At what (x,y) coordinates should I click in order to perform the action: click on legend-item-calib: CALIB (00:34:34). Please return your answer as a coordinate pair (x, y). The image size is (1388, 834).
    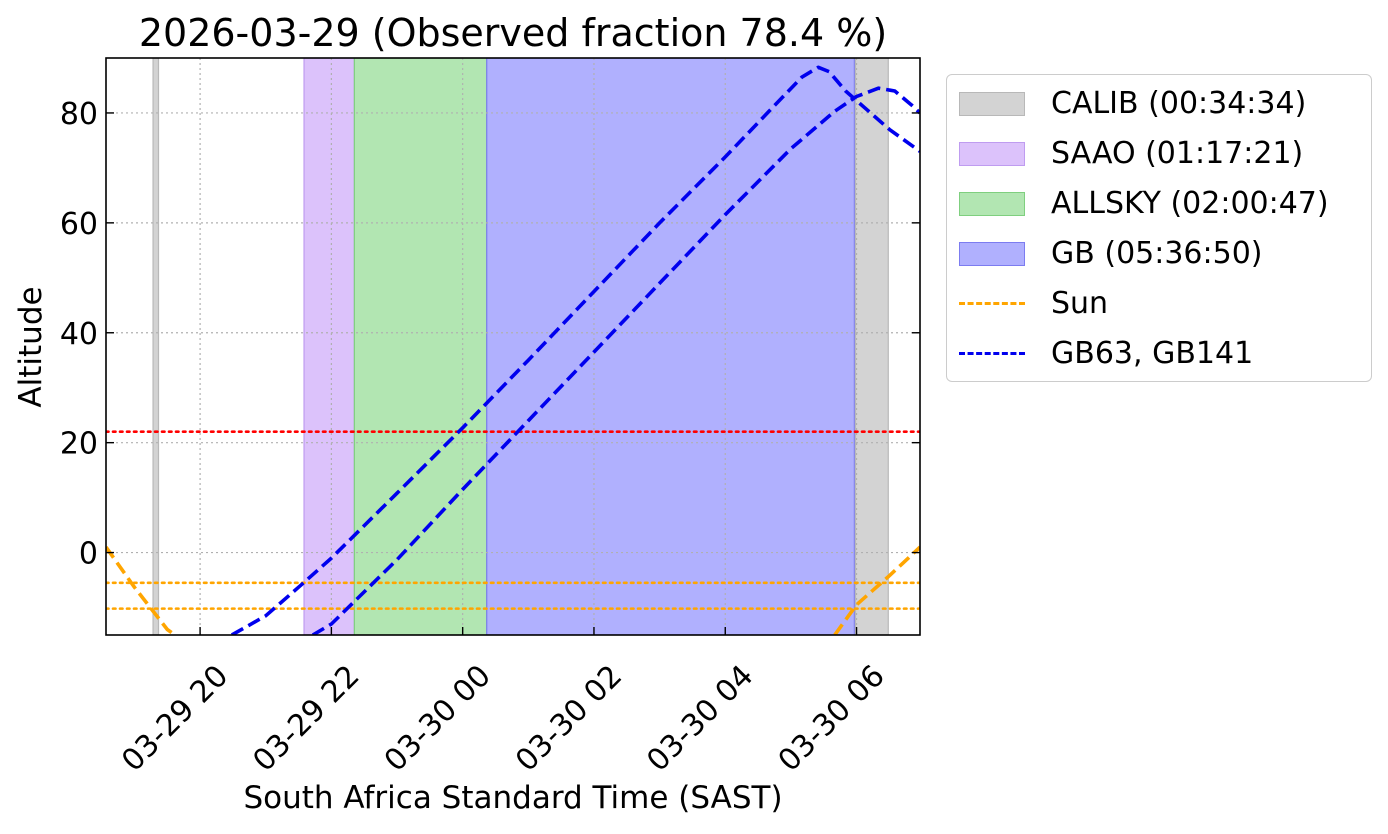
    Looking at the image, I should click on (1159, 103).